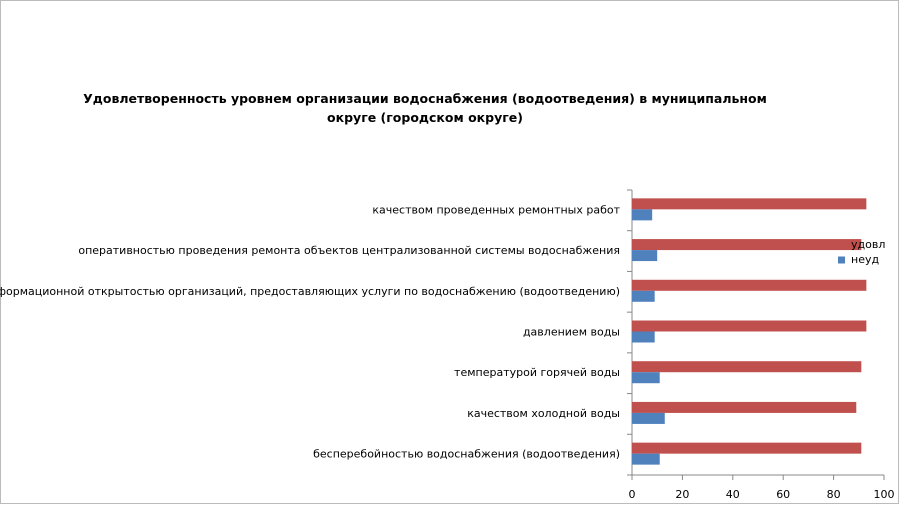 This screenshot has width=900, height=505. Describe the element at coordinates (632, 494) in the screenshot. I see `x-tick-label: 0` at that location.